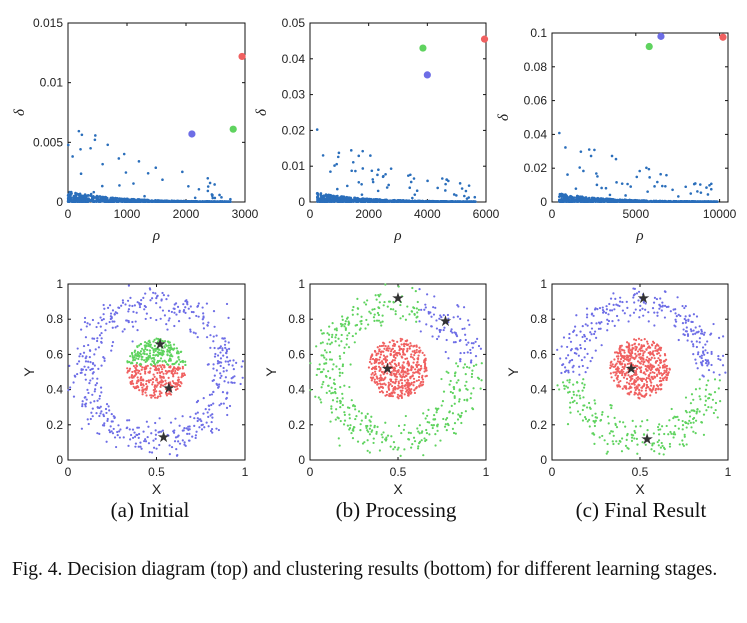 Image resolution: width=747 pixels, height=623 pixels. I want to click on y-tick-label: 1, so click(543, 284).